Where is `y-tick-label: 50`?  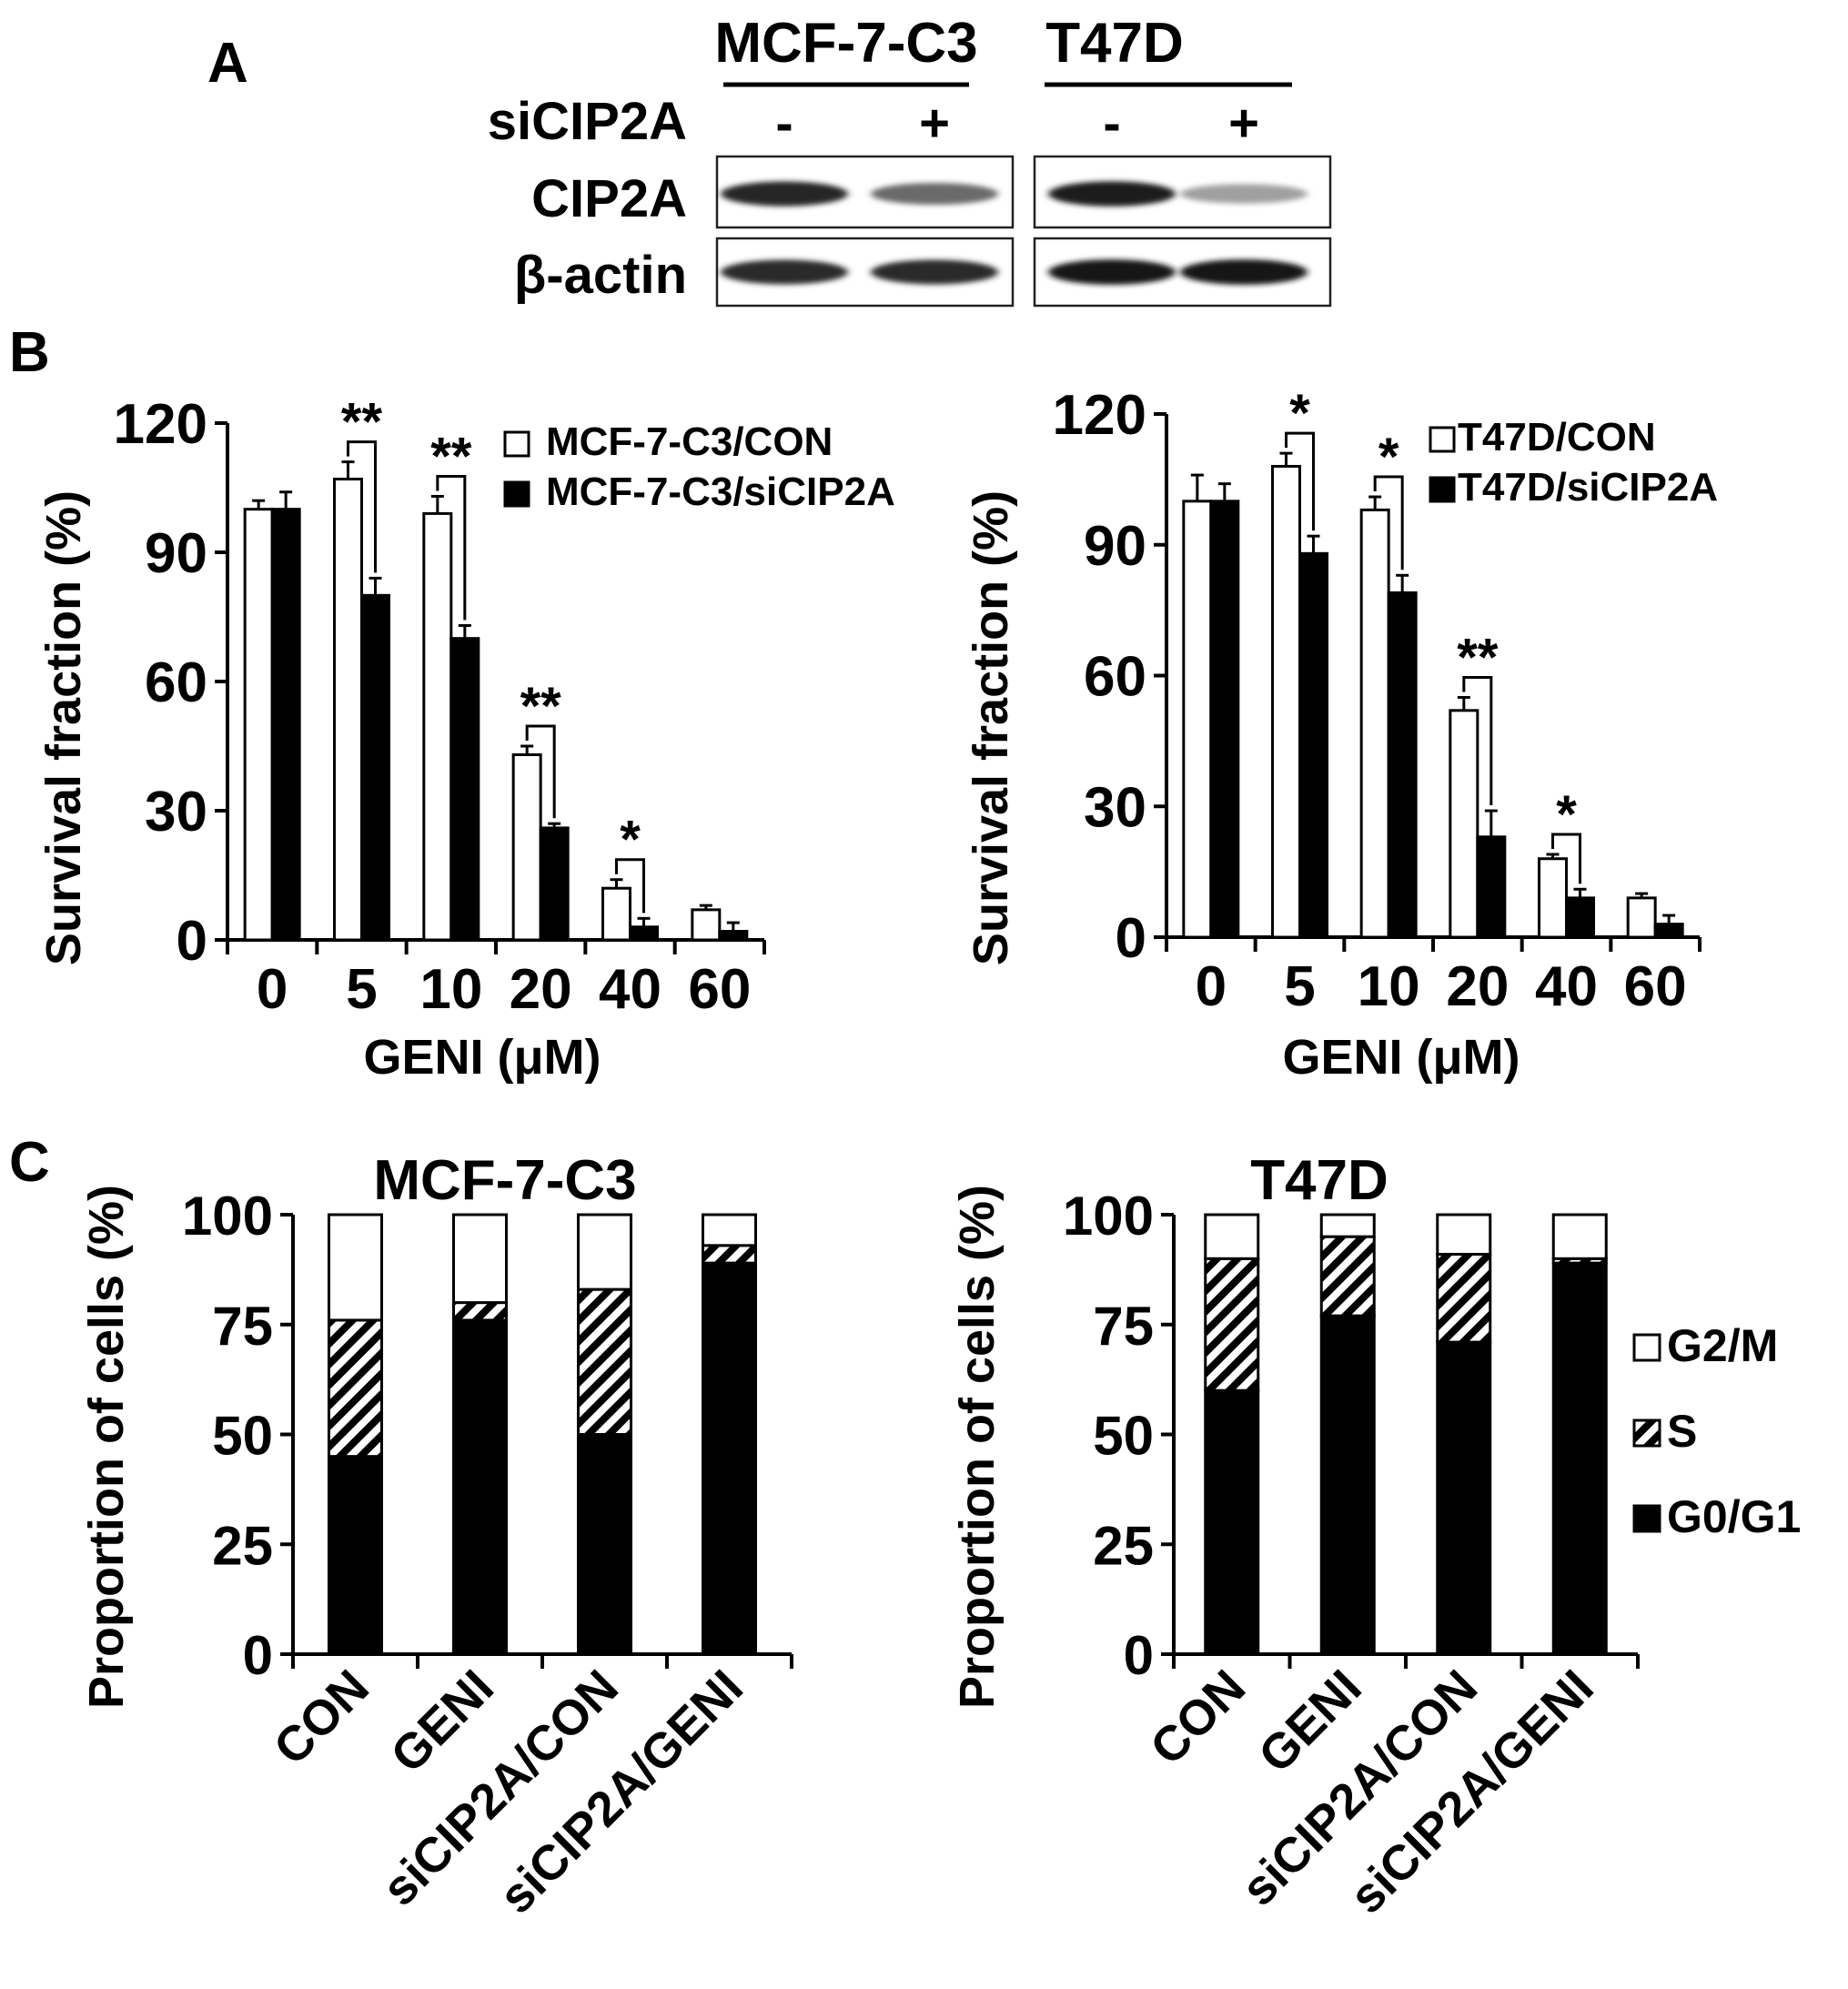
y-tick-label: 50 is located at coordinates (1123, 1436).